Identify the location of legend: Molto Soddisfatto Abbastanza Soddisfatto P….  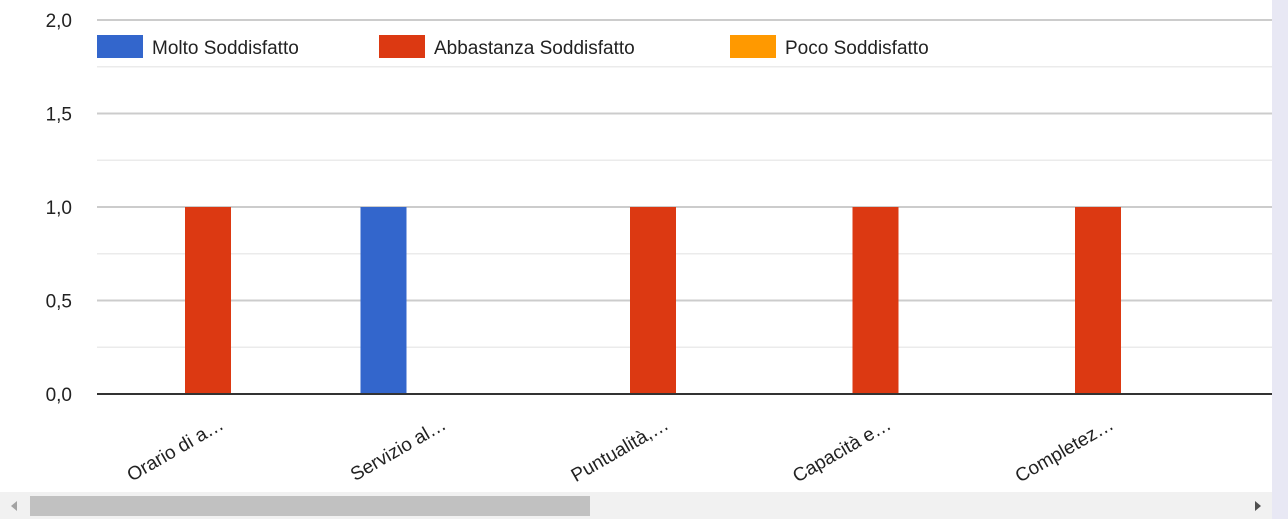
(513, 47).